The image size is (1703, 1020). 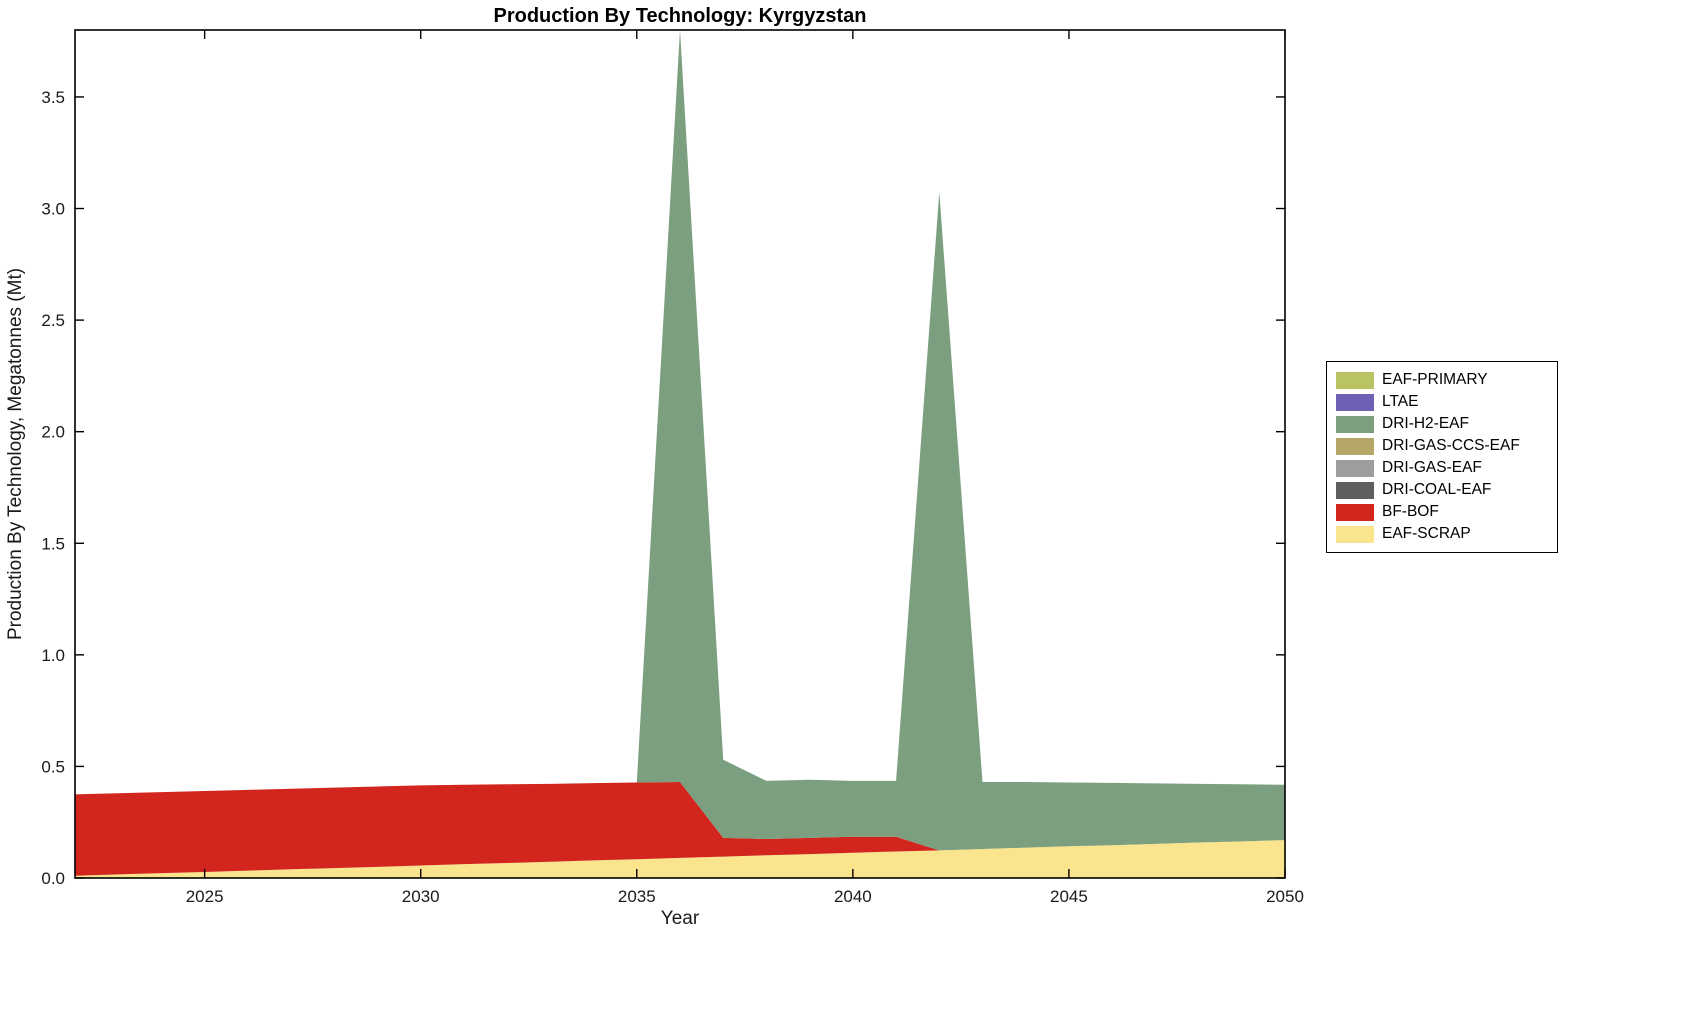 I want to click on chart-title: Production By Technology: Kyrgyzstan, so click(x=680, y=16).